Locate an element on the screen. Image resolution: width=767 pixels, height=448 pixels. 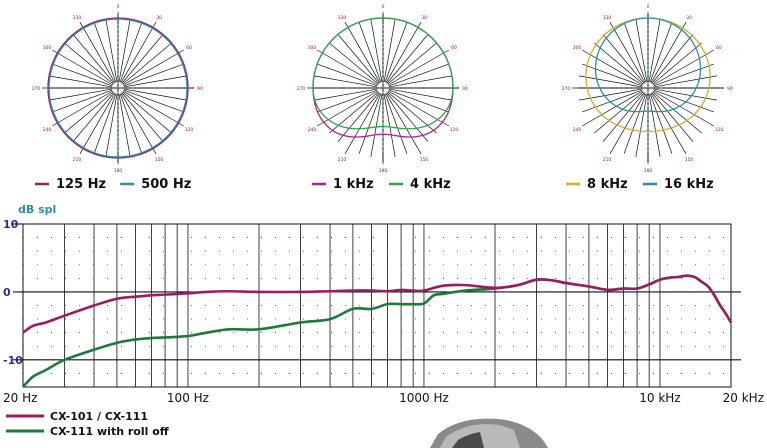
legend-label: 16 kHz is located at coordinates (689, 184).